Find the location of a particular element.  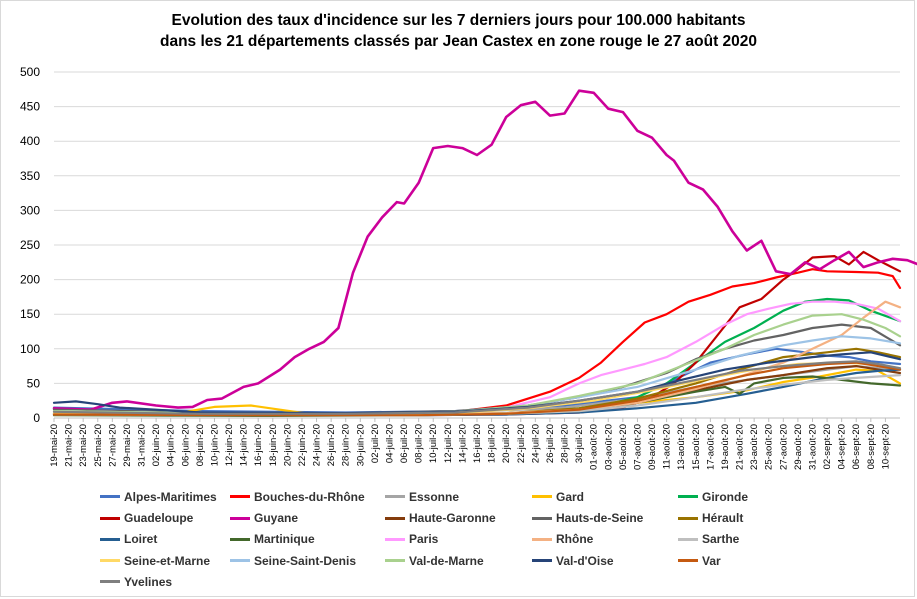

legend-item: Val-d'Oise is located at coordinates (573, 561).